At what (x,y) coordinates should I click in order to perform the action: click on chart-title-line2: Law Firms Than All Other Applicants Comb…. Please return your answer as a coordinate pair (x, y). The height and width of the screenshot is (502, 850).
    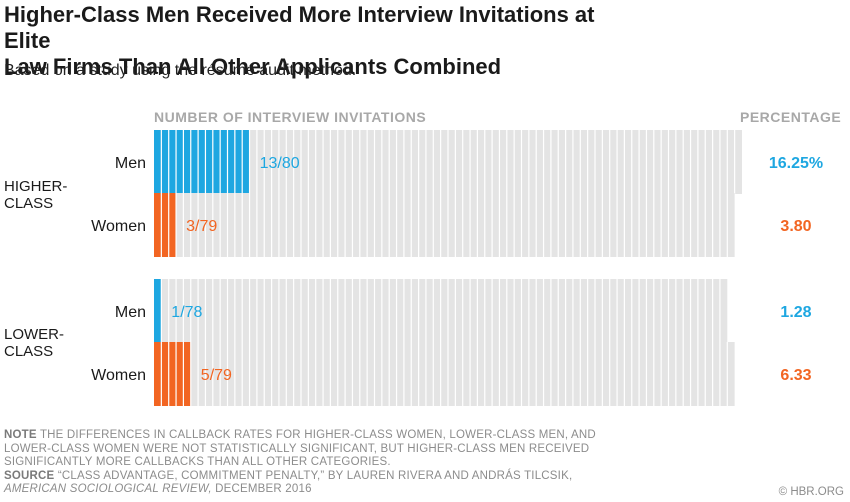
    Looking at the image, I should click on (253, 66).